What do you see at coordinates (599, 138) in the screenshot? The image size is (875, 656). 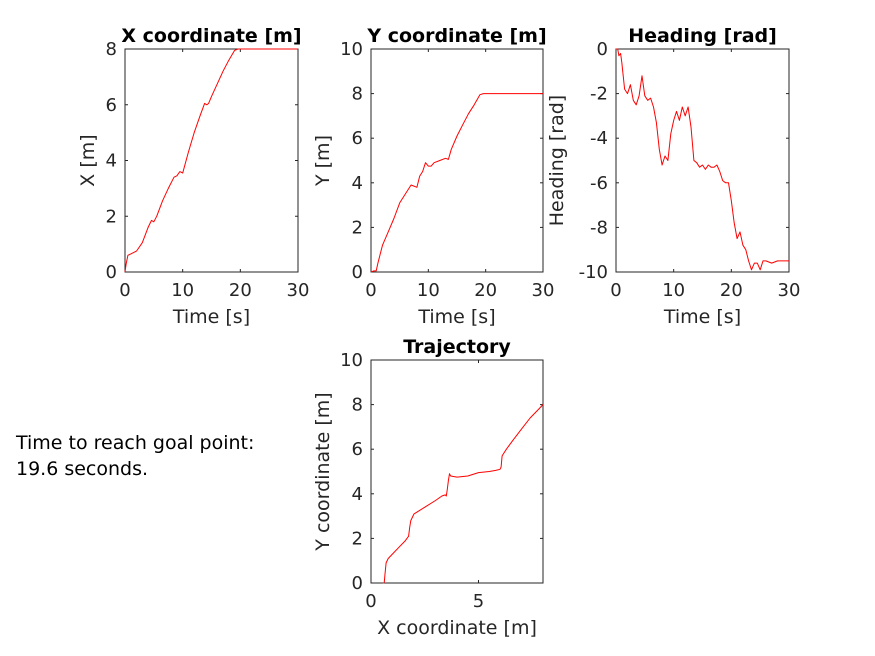 I see `heading-ytick-label: -4` at bounding box center [599, 138].